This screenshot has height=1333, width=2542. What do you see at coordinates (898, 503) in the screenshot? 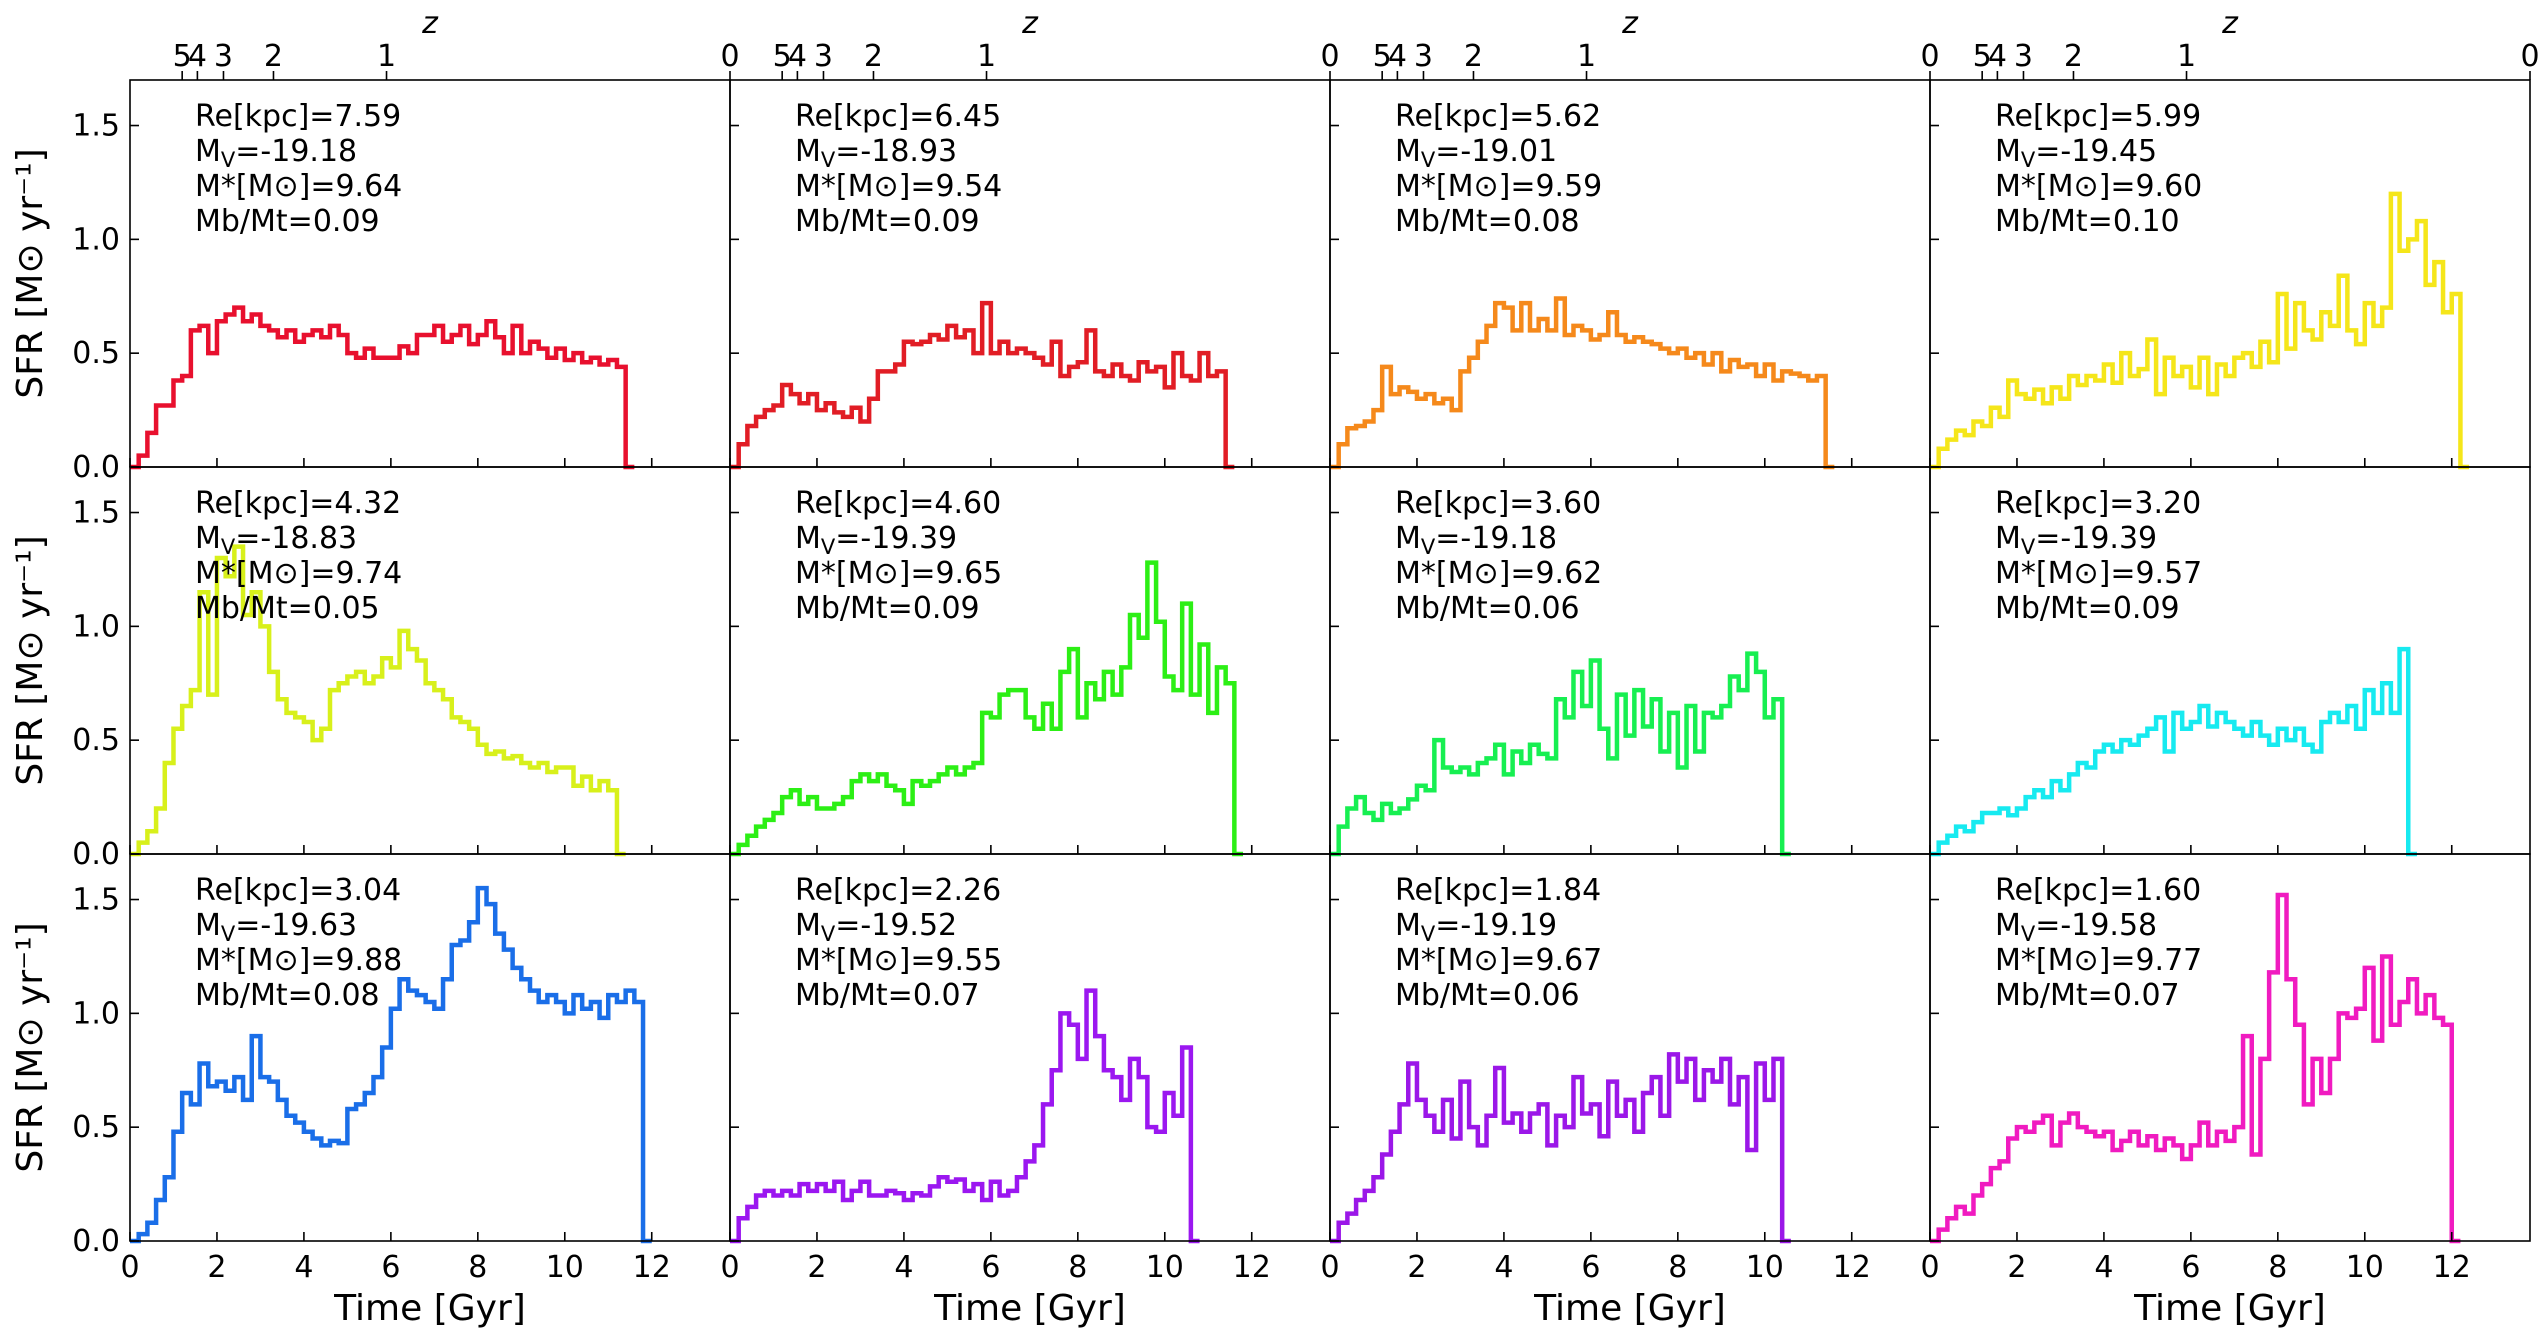
I see `re-label: Re[kpc]=4.60` at bounding box center [898, 503].